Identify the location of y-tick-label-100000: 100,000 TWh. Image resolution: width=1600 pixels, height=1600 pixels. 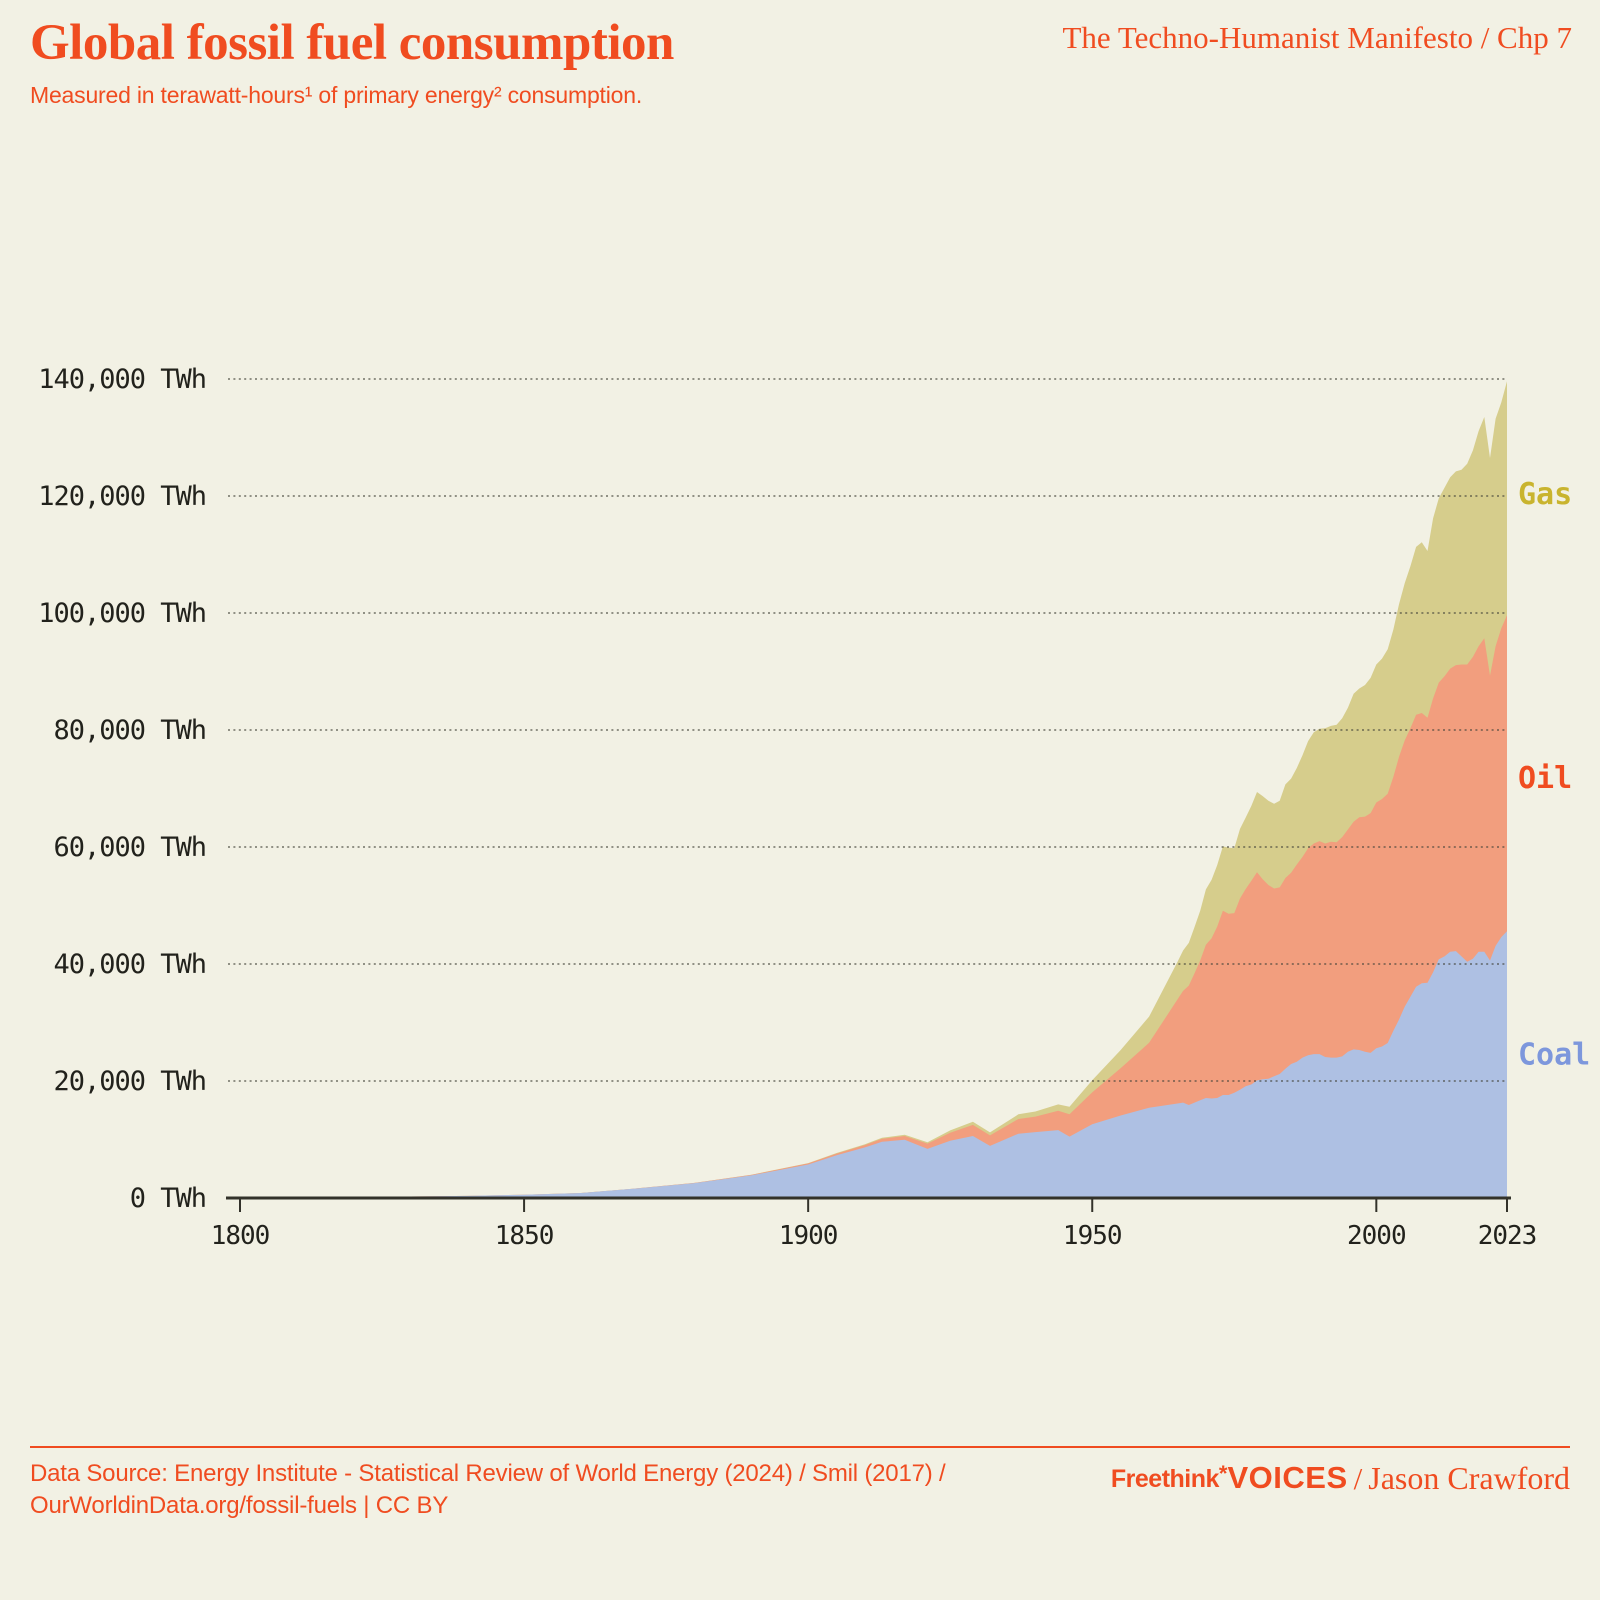
(122, 613).